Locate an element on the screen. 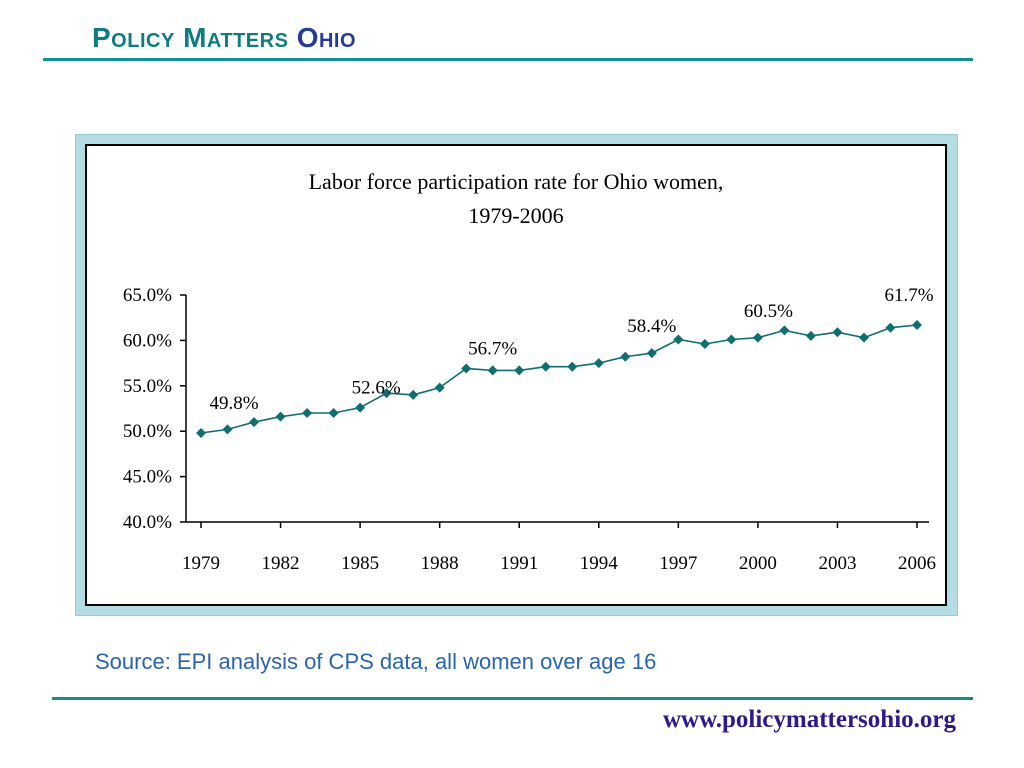 This screenshot has width=1024, height=768. y-tick-label: 40.0% is located at coordinates (147, 522).